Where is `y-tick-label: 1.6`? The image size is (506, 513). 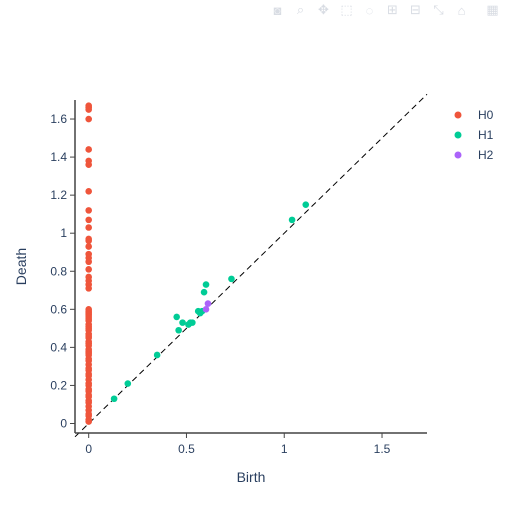
y-tick-label: 1.6 is located at coordinates (58, 119).